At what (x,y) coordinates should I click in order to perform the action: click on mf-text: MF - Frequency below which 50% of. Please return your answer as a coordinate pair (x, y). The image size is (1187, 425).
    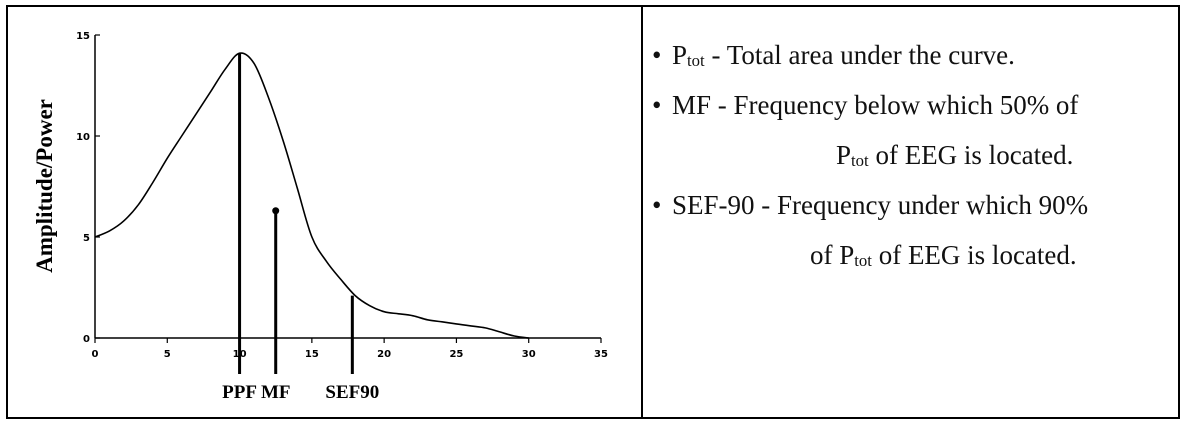
    Looking at the image, I should click on (875, 105).